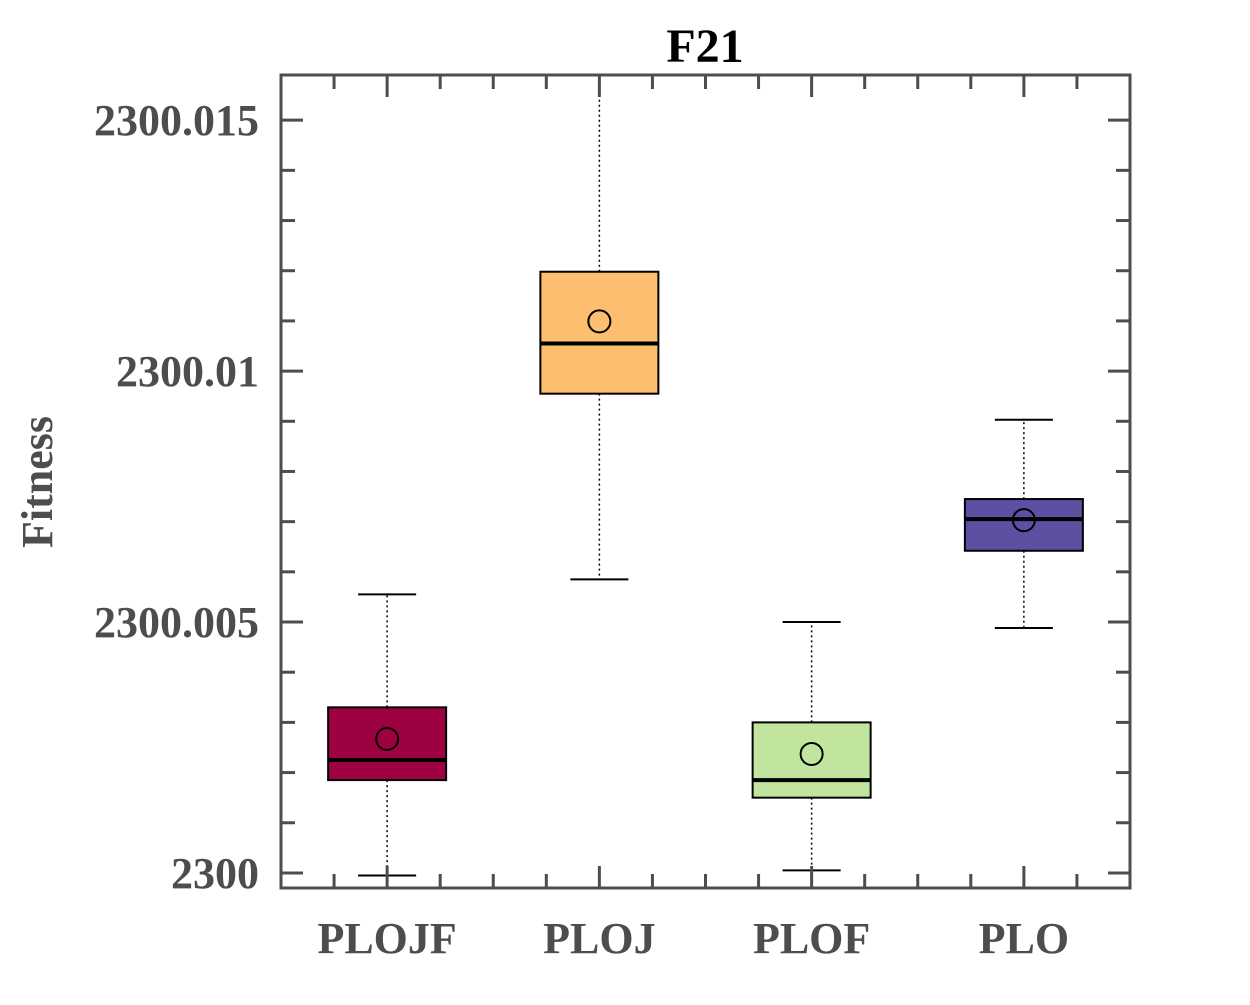  Describe the element at coordinates (811, 938) in the screenshot. I see `x-tick-label-plof: PLOF` at that location.